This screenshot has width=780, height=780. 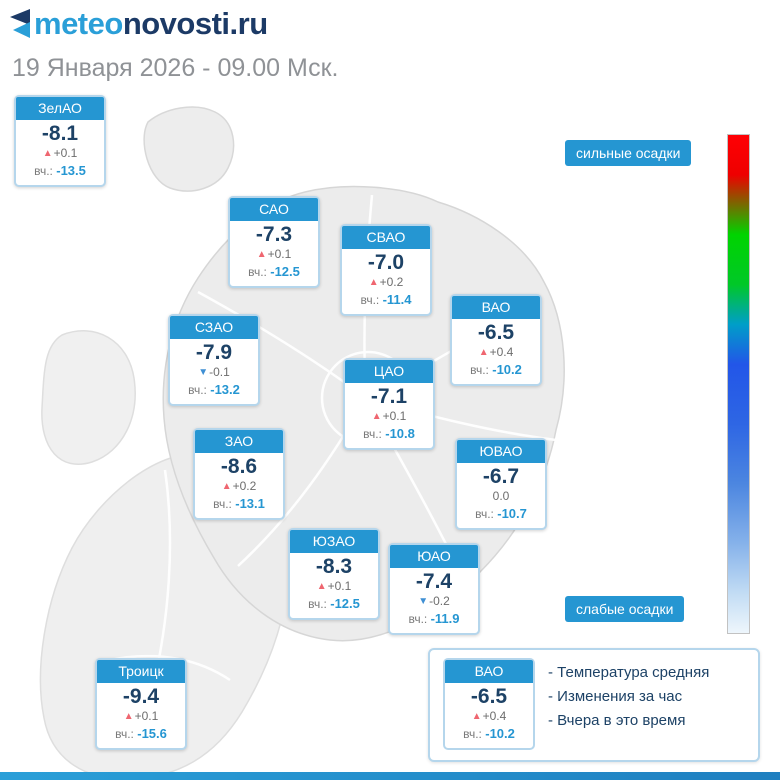 What do you see at coordinates (439, 601) in the screenshot?
I see `change-value: -0.2` at bounding box center [439, 601].